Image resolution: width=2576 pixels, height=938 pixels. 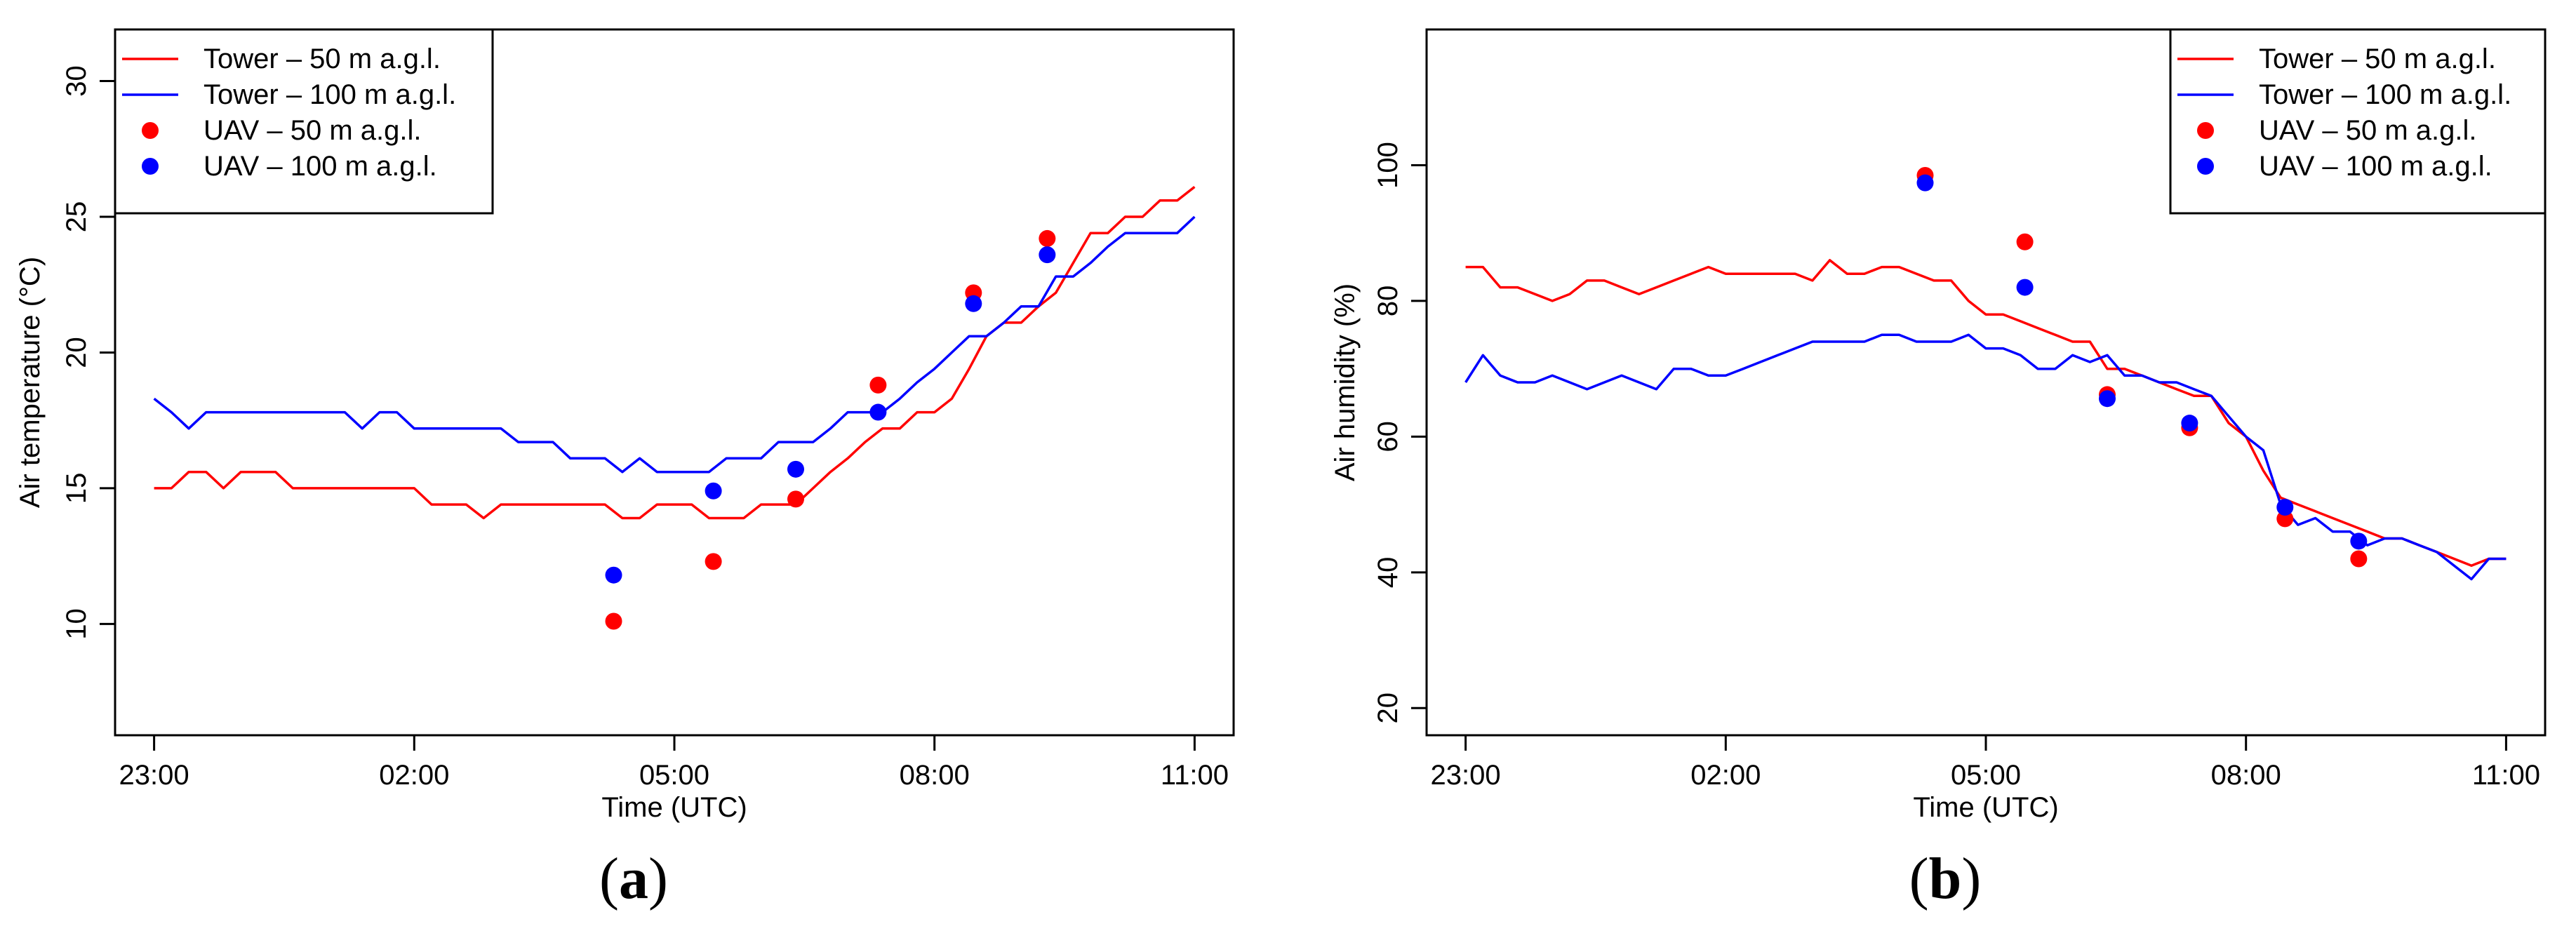 I want to click on panel-label: (a), so click(x=633, y=878).